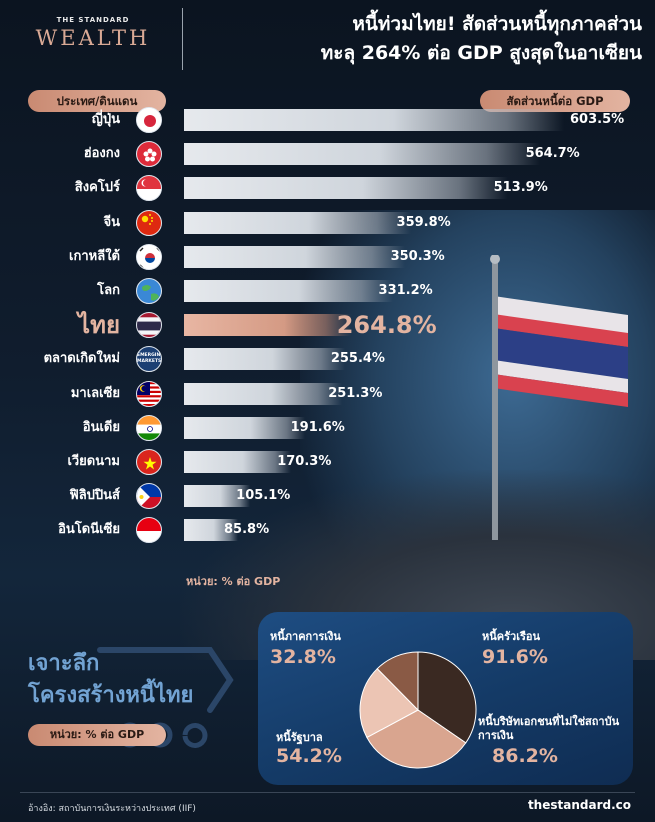  Describe the element at coordinates (93, 20) in the screenshot. I see `brand-top: THE STANDARD` at that location.